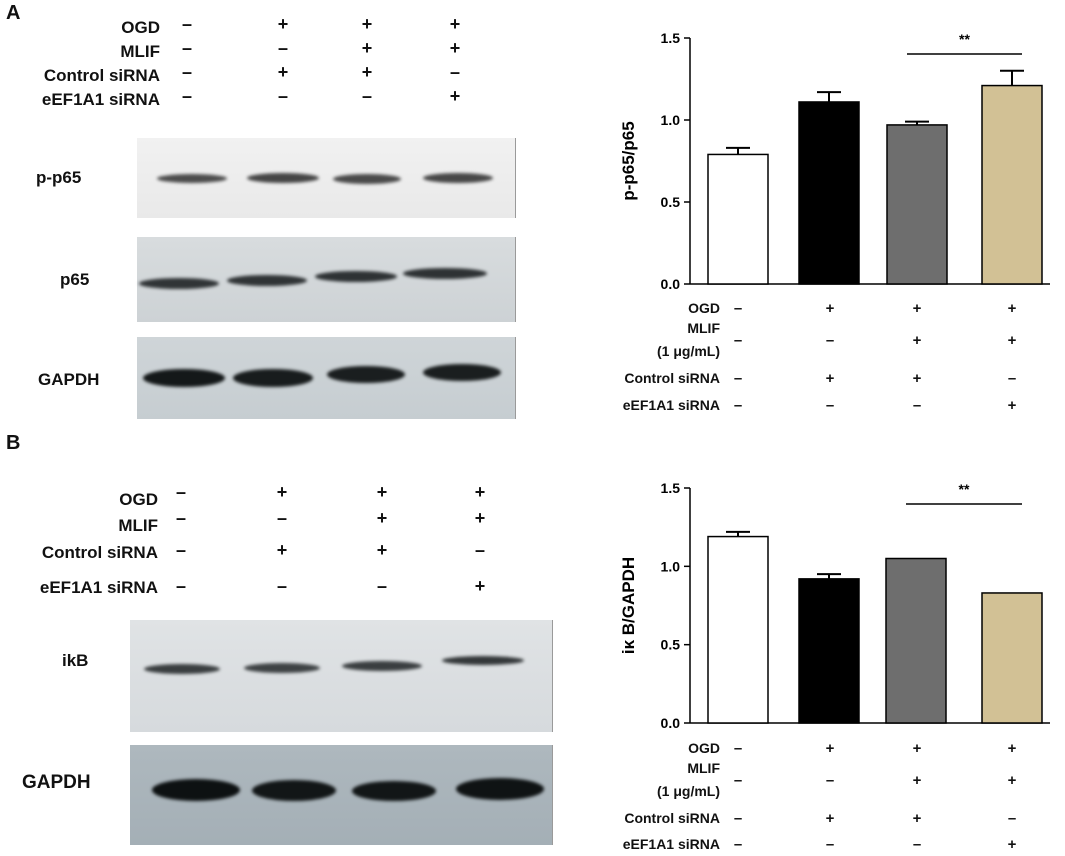 The height and width of the screenshot is (856, 1065). I want to click on blot-gapdh-b, so click(341, 795).